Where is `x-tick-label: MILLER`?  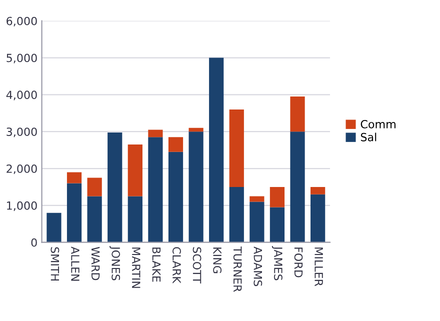 x-tick-label: MILLER is located at coordinates (318, 267).